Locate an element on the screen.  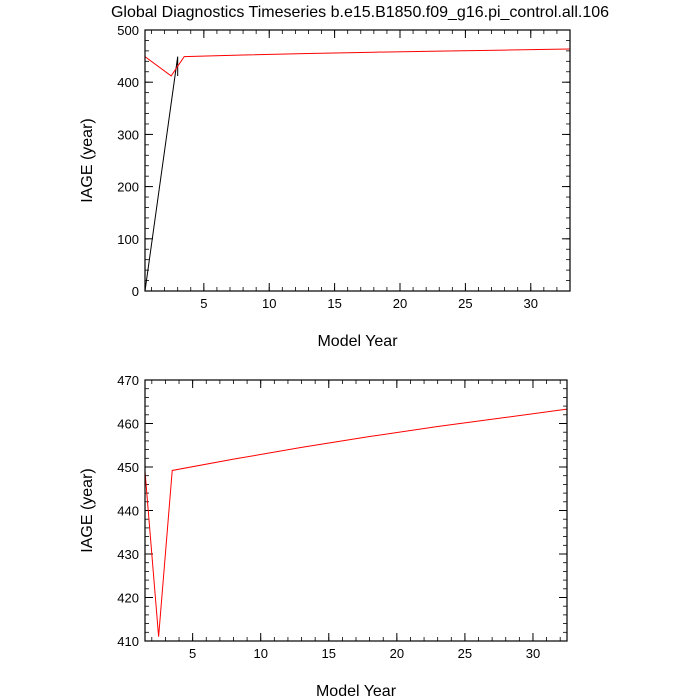
y-tick-label: 0 is located at coordinates (135, 291).